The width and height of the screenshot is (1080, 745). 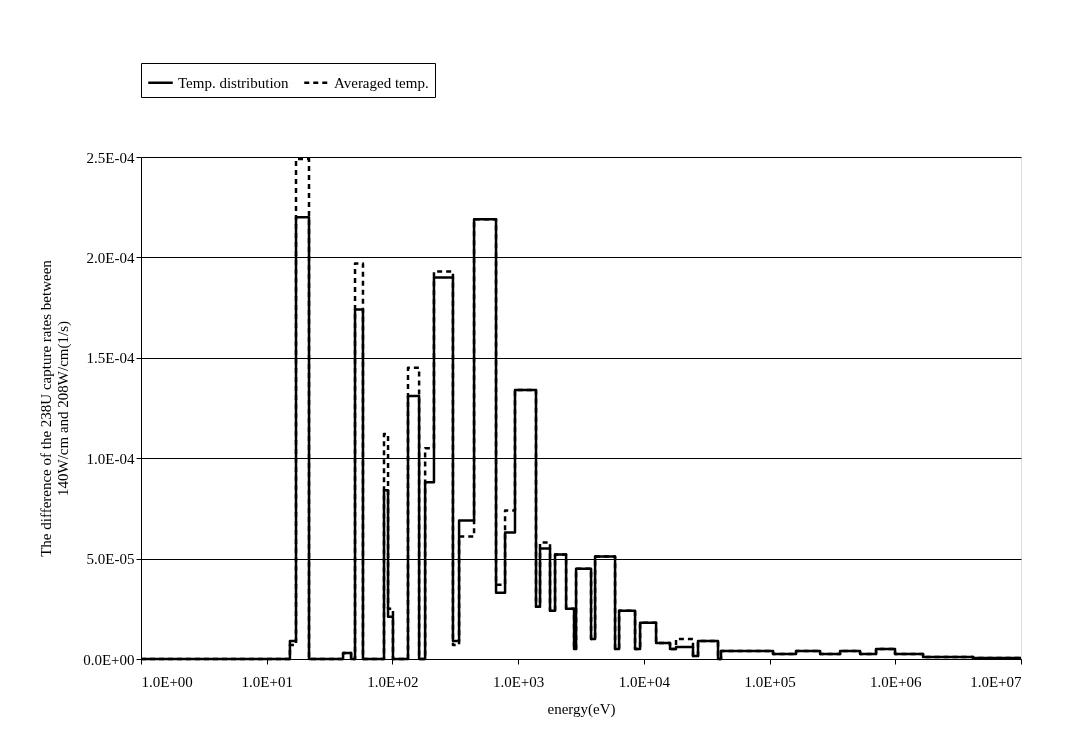 What do you see at coordinates (110, 559) in the screenshot?
I see `y-tick-label: 5.0E-05` at bounding box center [110, 559].